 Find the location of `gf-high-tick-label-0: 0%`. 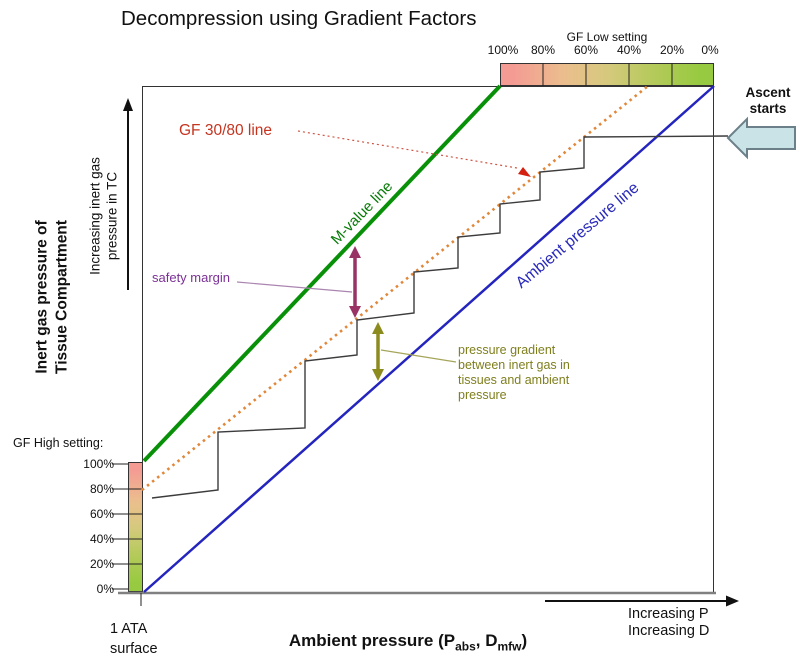

gf-high-tick-label-0: 0% is located at coordinates (105, 589).